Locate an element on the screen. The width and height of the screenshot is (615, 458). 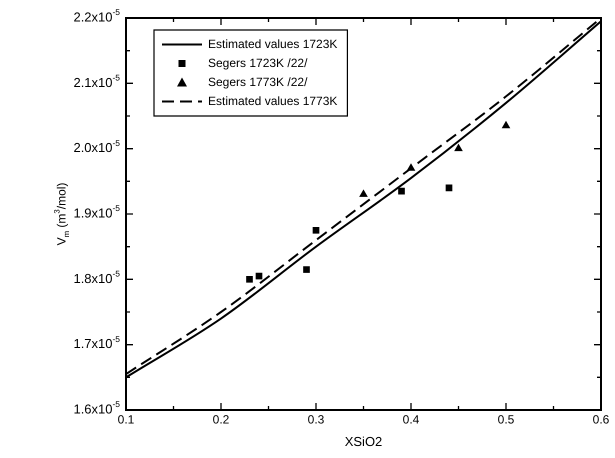
x-tick-label: 0.6 is located at coordinates (601, 419).